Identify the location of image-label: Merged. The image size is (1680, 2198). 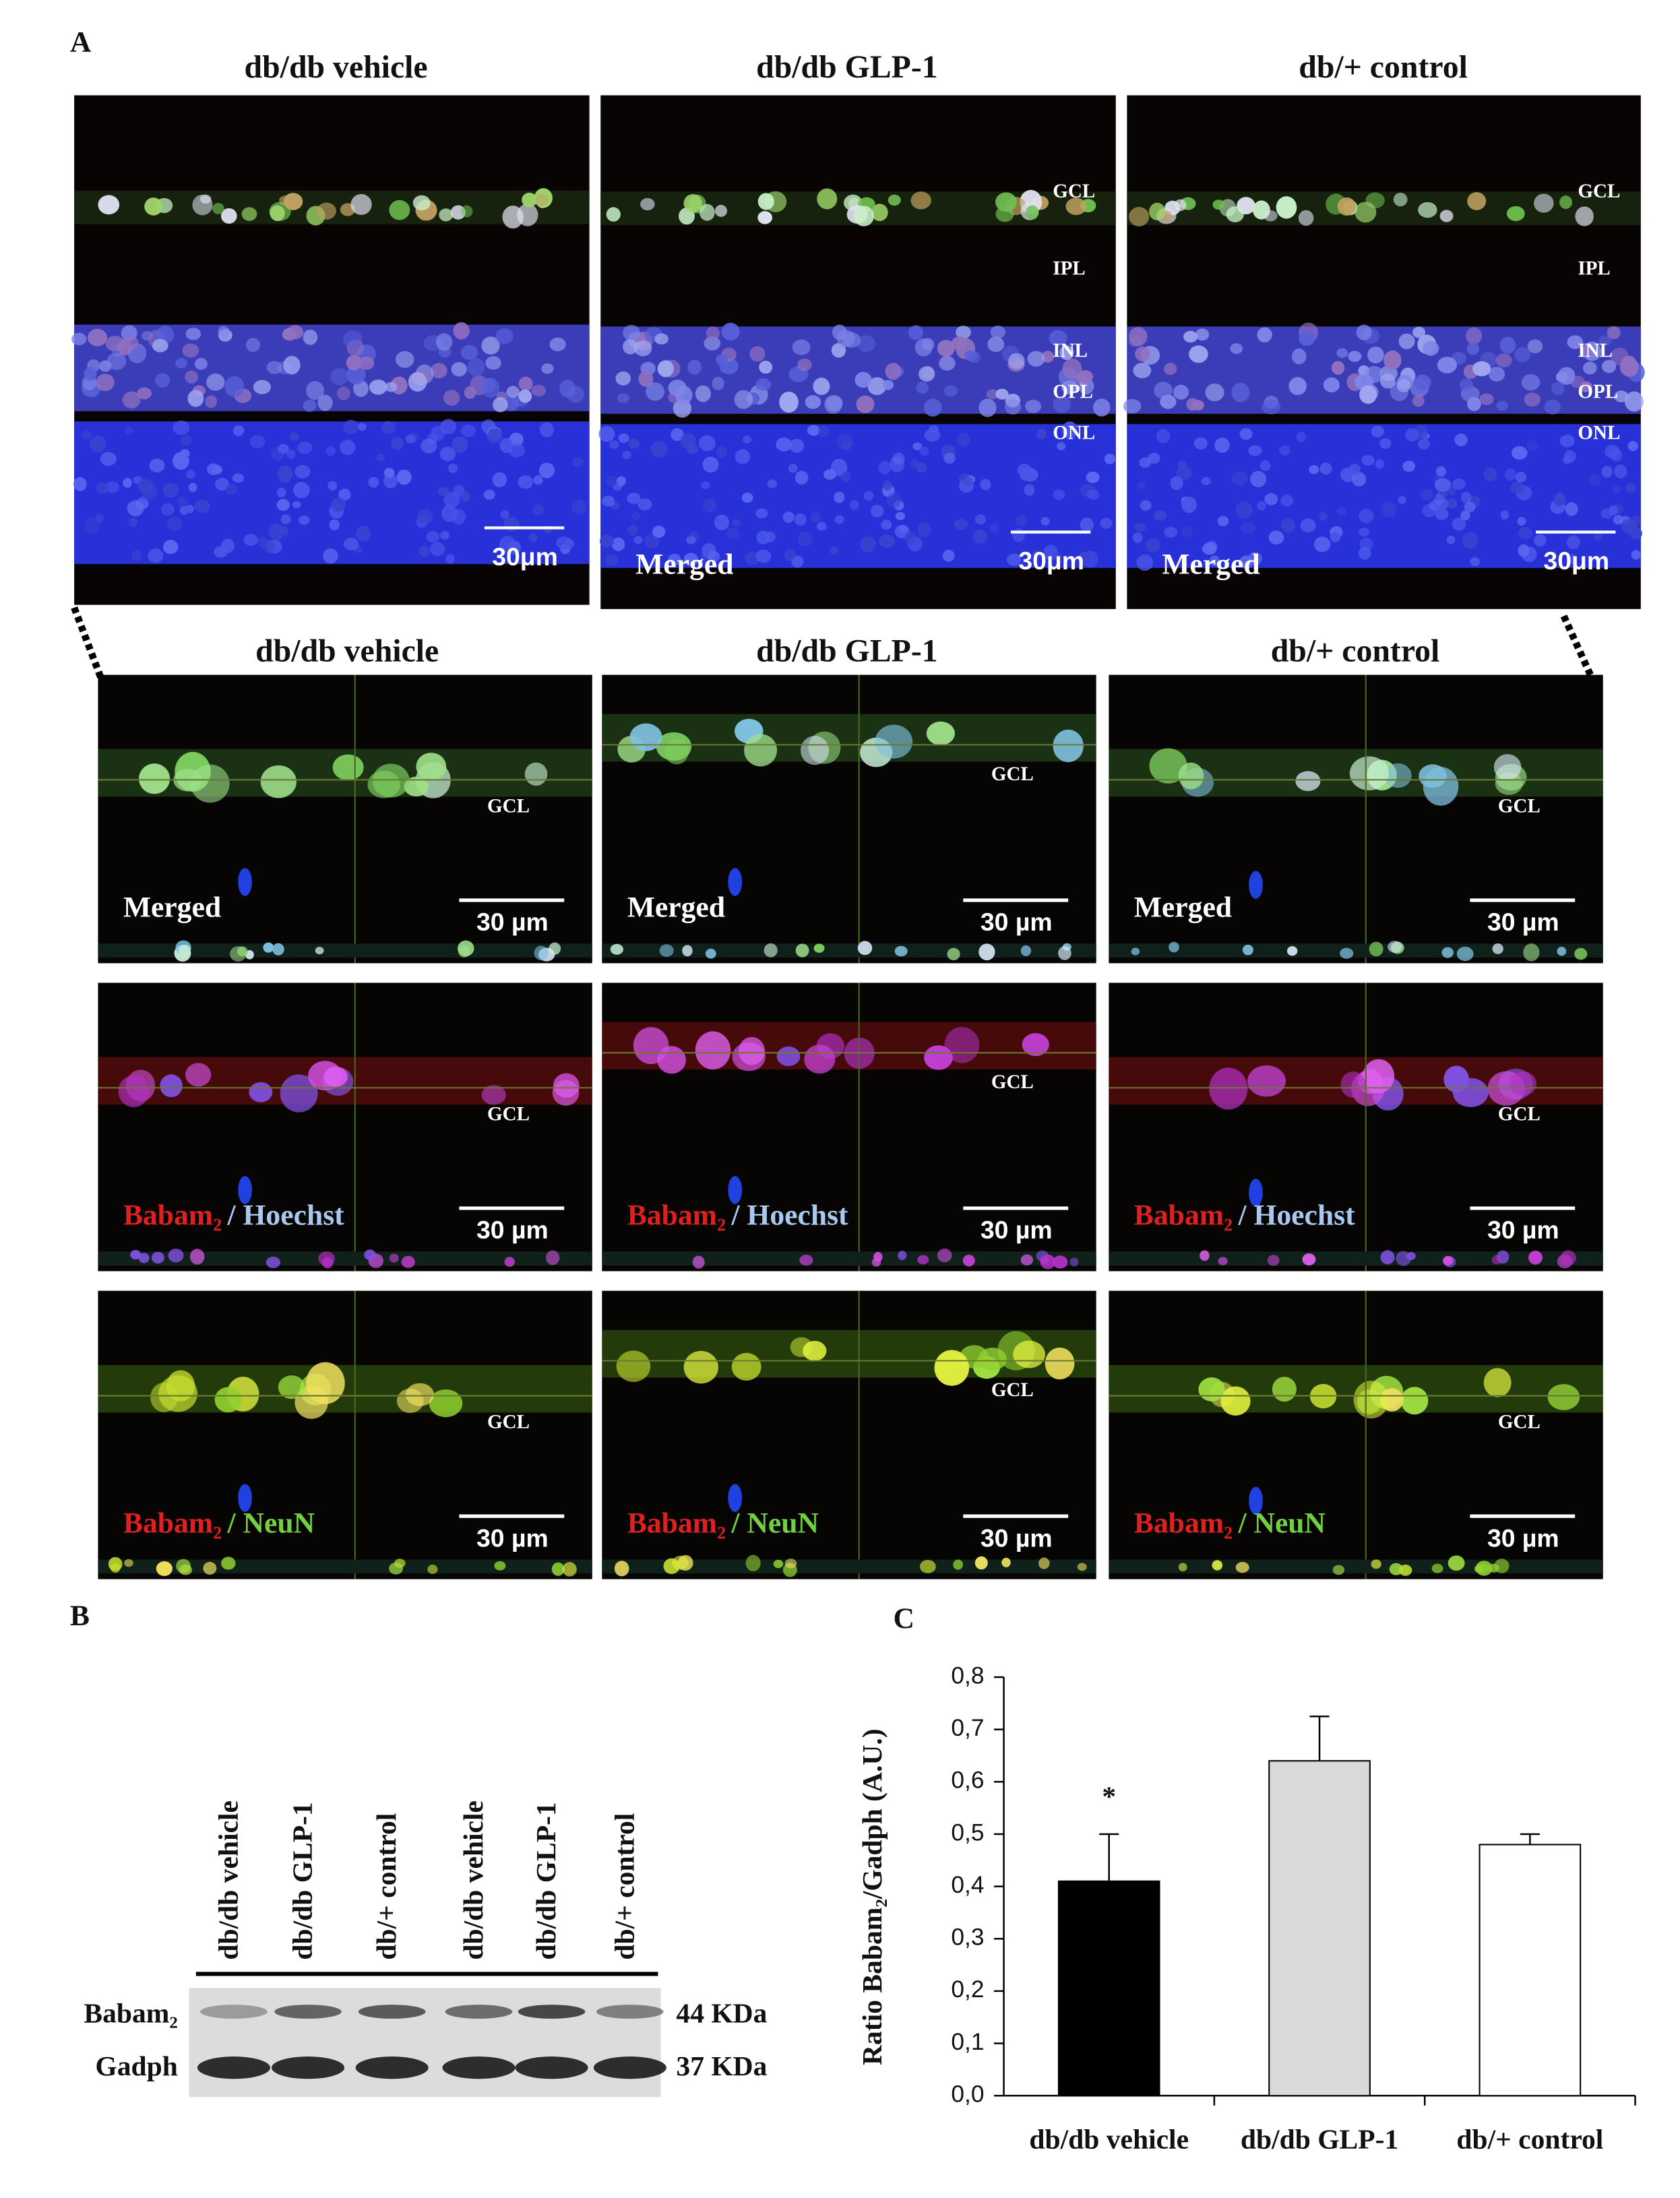
(1183, 907).